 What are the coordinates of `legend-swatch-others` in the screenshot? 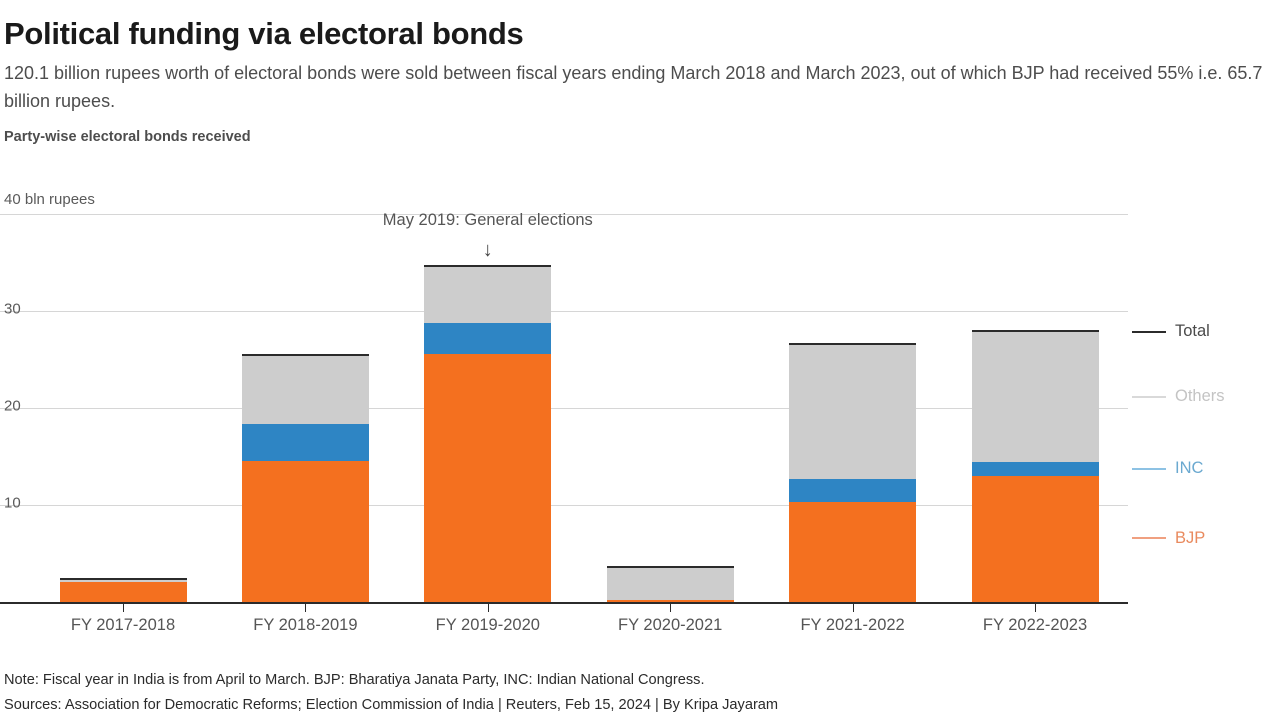 It's located at (1149, 396).